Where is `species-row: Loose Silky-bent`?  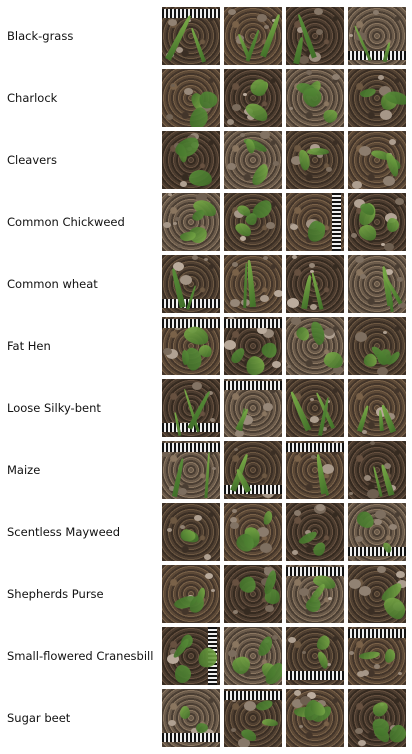 species-row: Loose Silky-bent is located at coordinates (206, 408).